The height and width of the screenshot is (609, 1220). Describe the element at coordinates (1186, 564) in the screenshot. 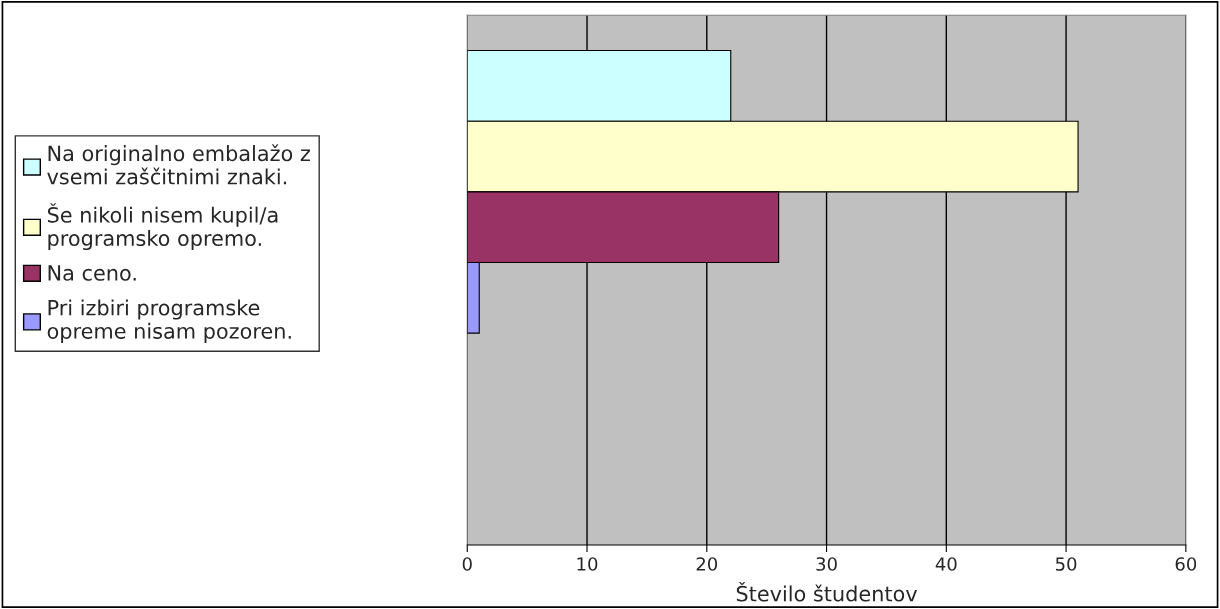

I see `x-tick-label: 60` at that location.